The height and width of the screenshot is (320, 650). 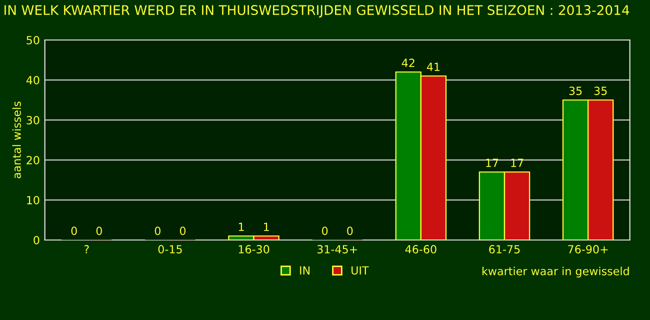 I want to click on x-tick-label: 61-75, so click(x=504, y=249).